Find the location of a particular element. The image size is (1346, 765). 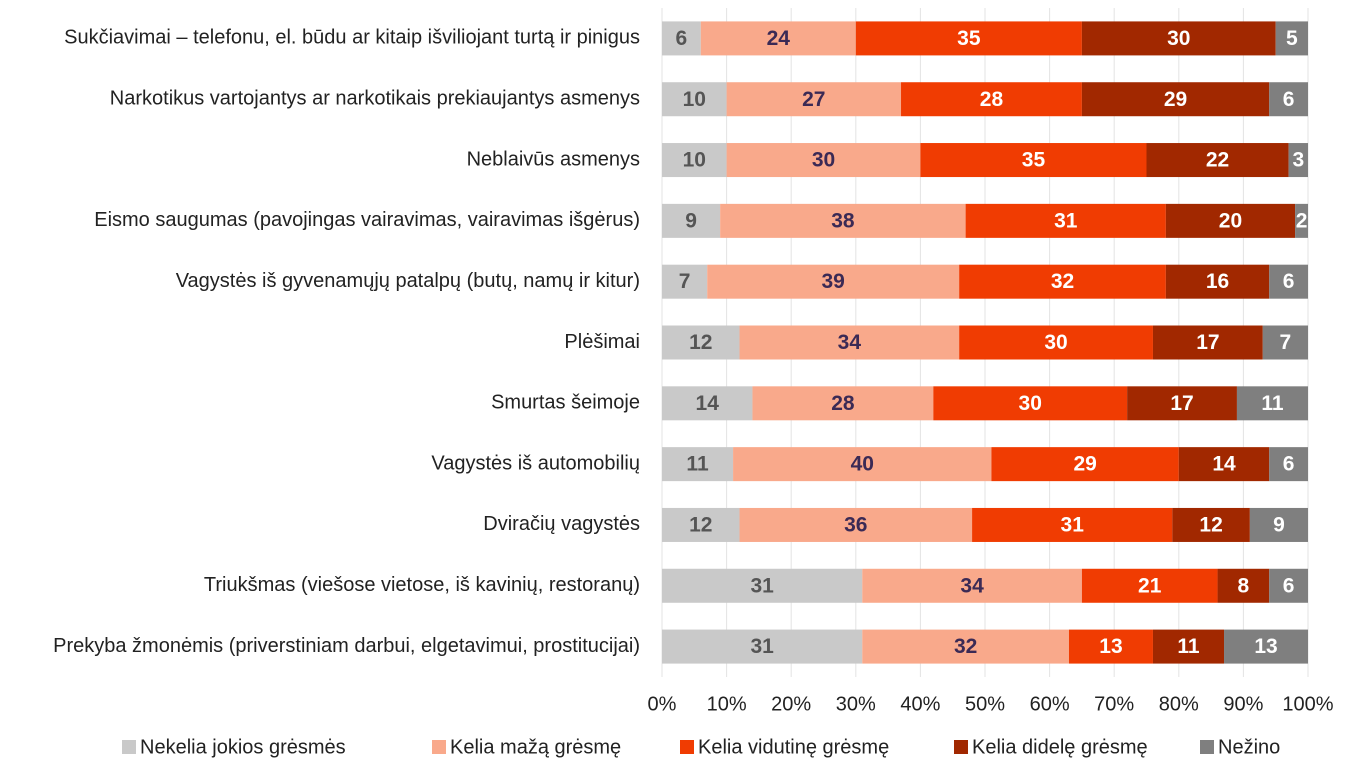

data-label: 16 is located at coordinates (1217, 281).